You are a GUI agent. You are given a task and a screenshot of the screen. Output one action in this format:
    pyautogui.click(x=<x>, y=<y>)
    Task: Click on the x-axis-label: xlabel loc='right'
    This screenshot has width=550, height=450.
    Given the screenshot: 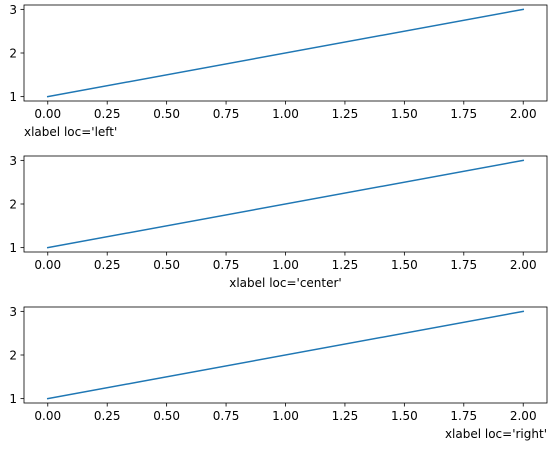 What is the action you would take?
    pyautogui.click(x=496, y=434)
    